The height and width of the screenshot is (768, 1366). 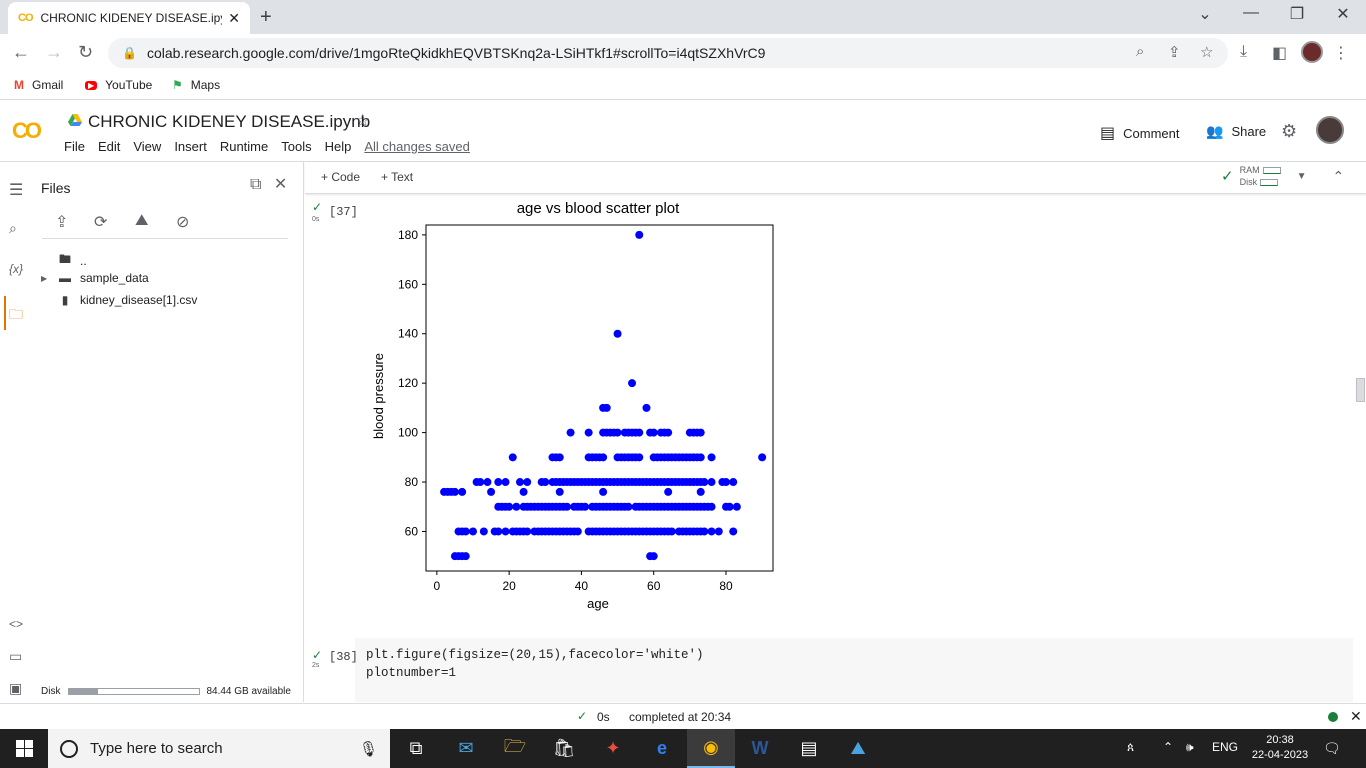 I want to click on menu-file: File, so click(x=74, y=146).